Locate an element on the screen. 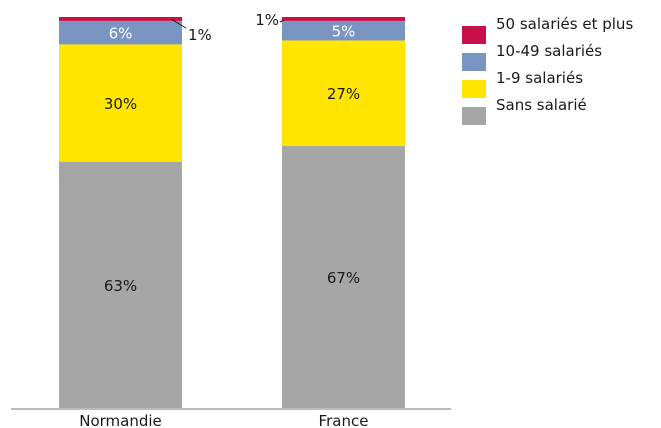 The width and height of the screenshot is (661, 428). bar-segment-normandie-sans-salarie is located at coordinates (120, 284).